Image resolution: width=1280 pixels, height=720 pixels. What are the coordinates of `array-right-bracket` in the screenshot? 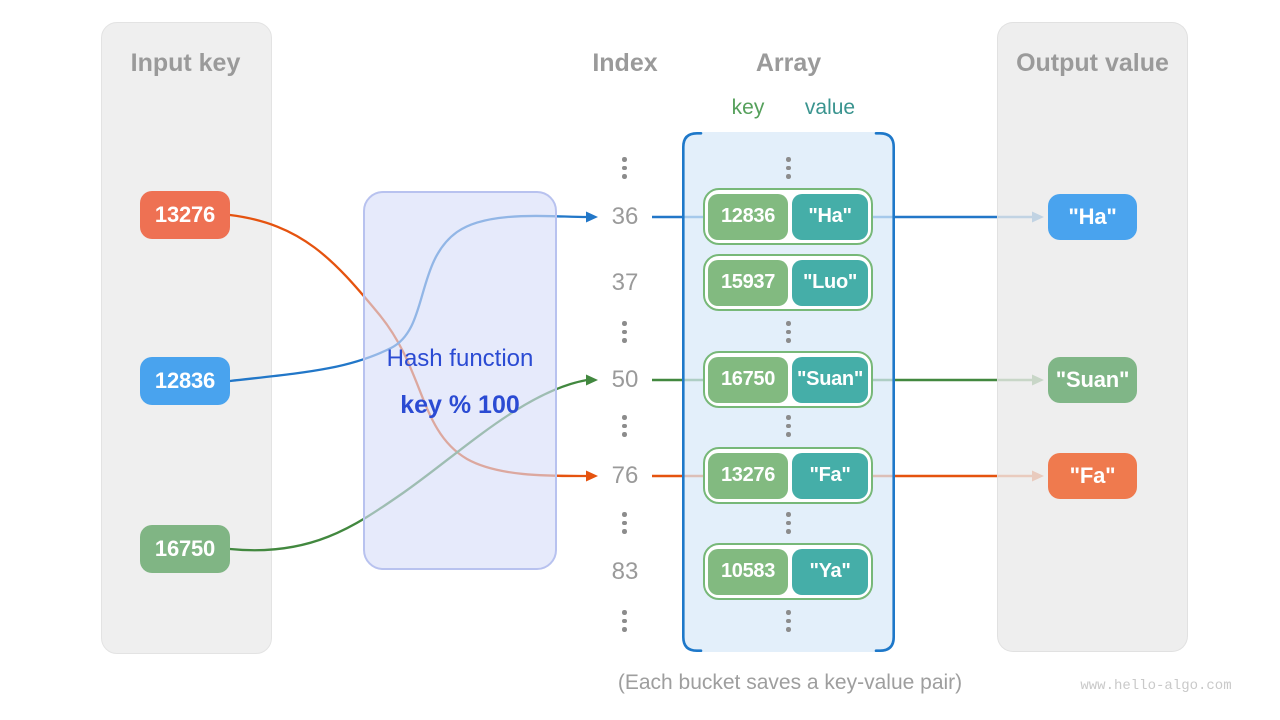 It's located at (884, 392).